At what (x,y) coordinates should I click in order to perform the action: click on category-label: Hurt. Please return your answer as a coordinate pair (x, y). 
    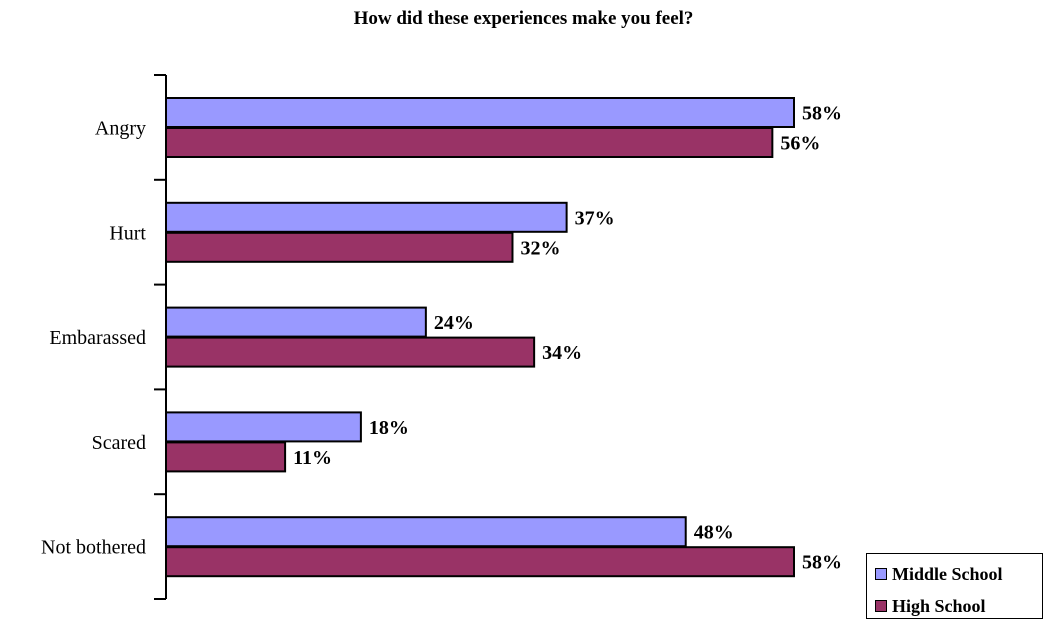
    Looking at the image, I should click on (127, 233).